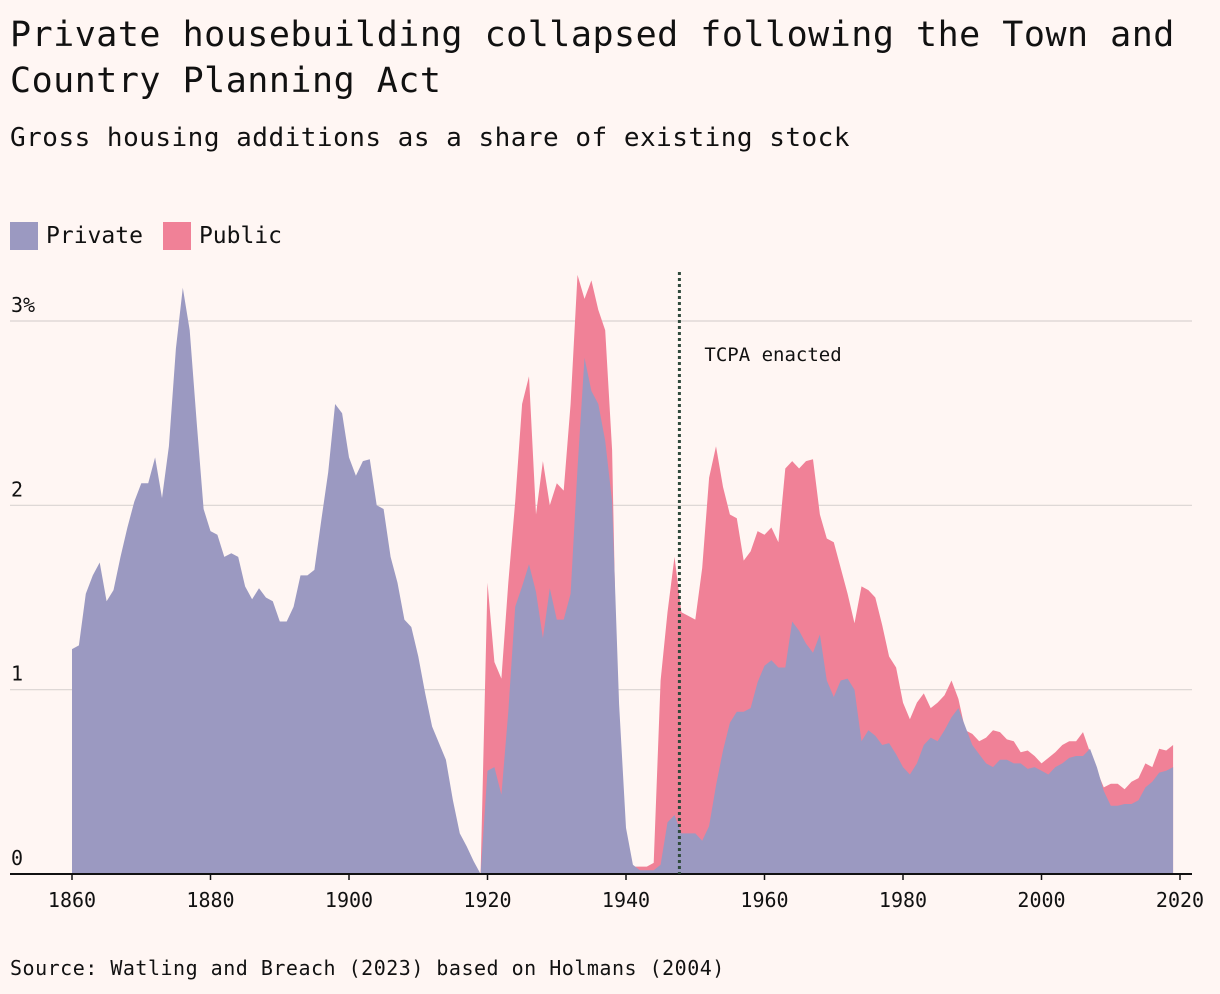 This screenshot has width=1220, height=994. I want to click on legend-label-public: Public, so click(240, 236).